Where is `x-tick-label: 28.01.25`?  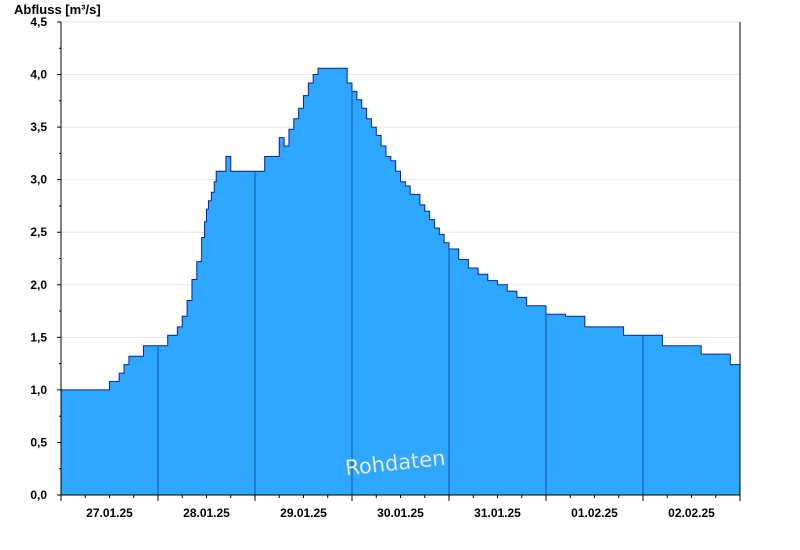 x-tick-label: 28.01.25 is located at coordinates (206, 513).